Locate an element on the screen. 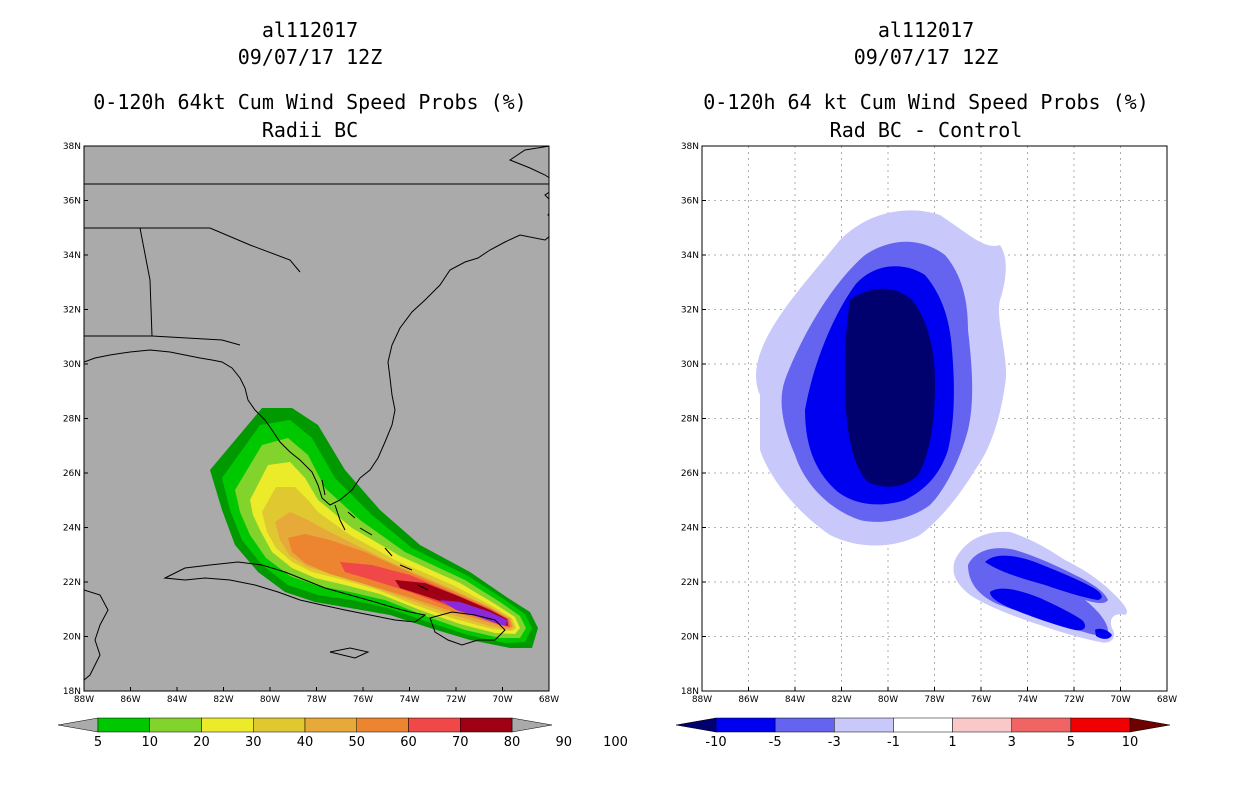 The height and width of the screenshot is (800, 1236). colorbar-label: -10 is located at coordinates (715, 742).